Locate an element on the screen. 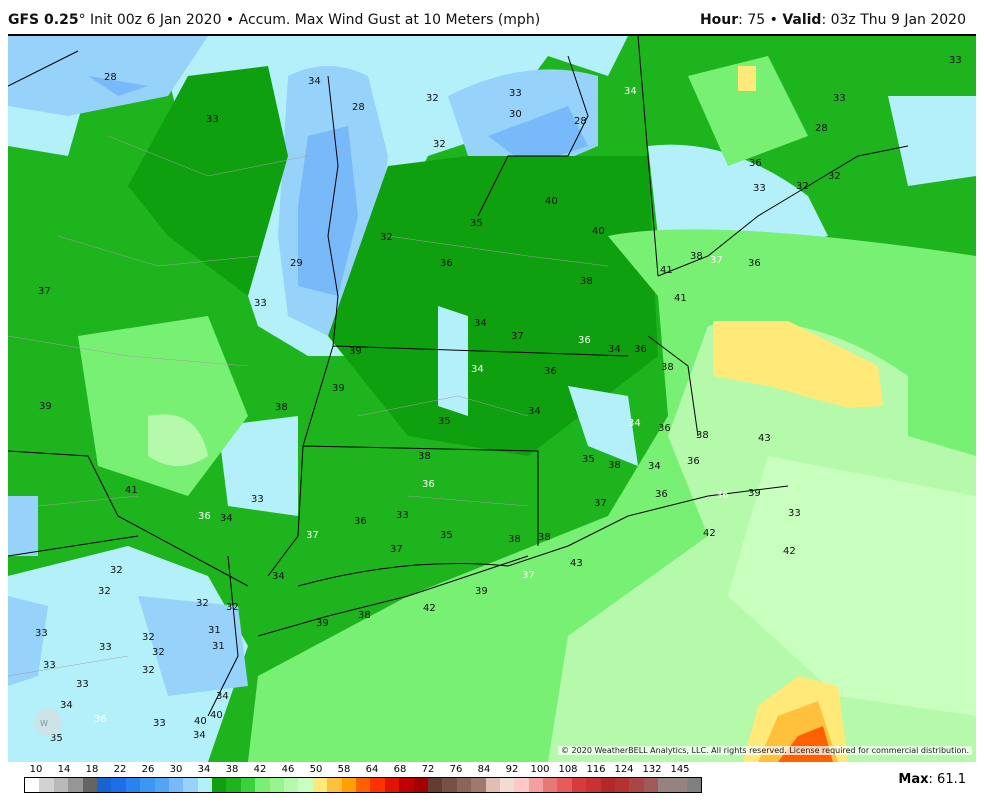  legend-tick: 30 is located at coordinates (176, 769).